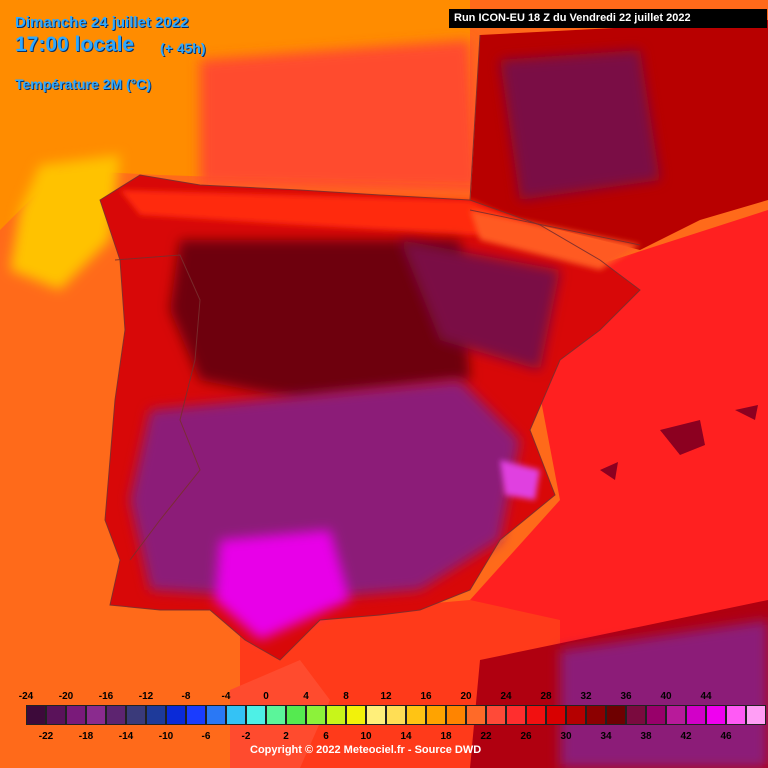 The width and height of the screenshot is (768, 768). Describe the element at coordinates (546, 696) in the screenshot. I see `legend-tick-label: 28` at that location.